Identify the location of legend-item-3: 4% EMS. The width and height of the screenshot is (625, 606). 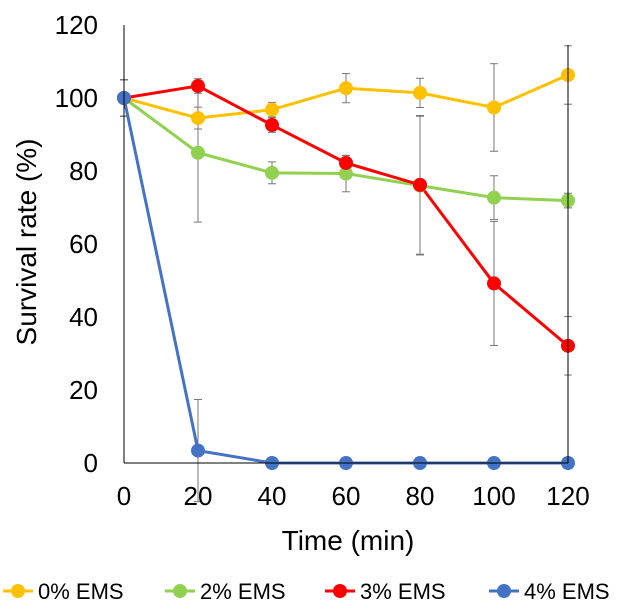
(549, 591).